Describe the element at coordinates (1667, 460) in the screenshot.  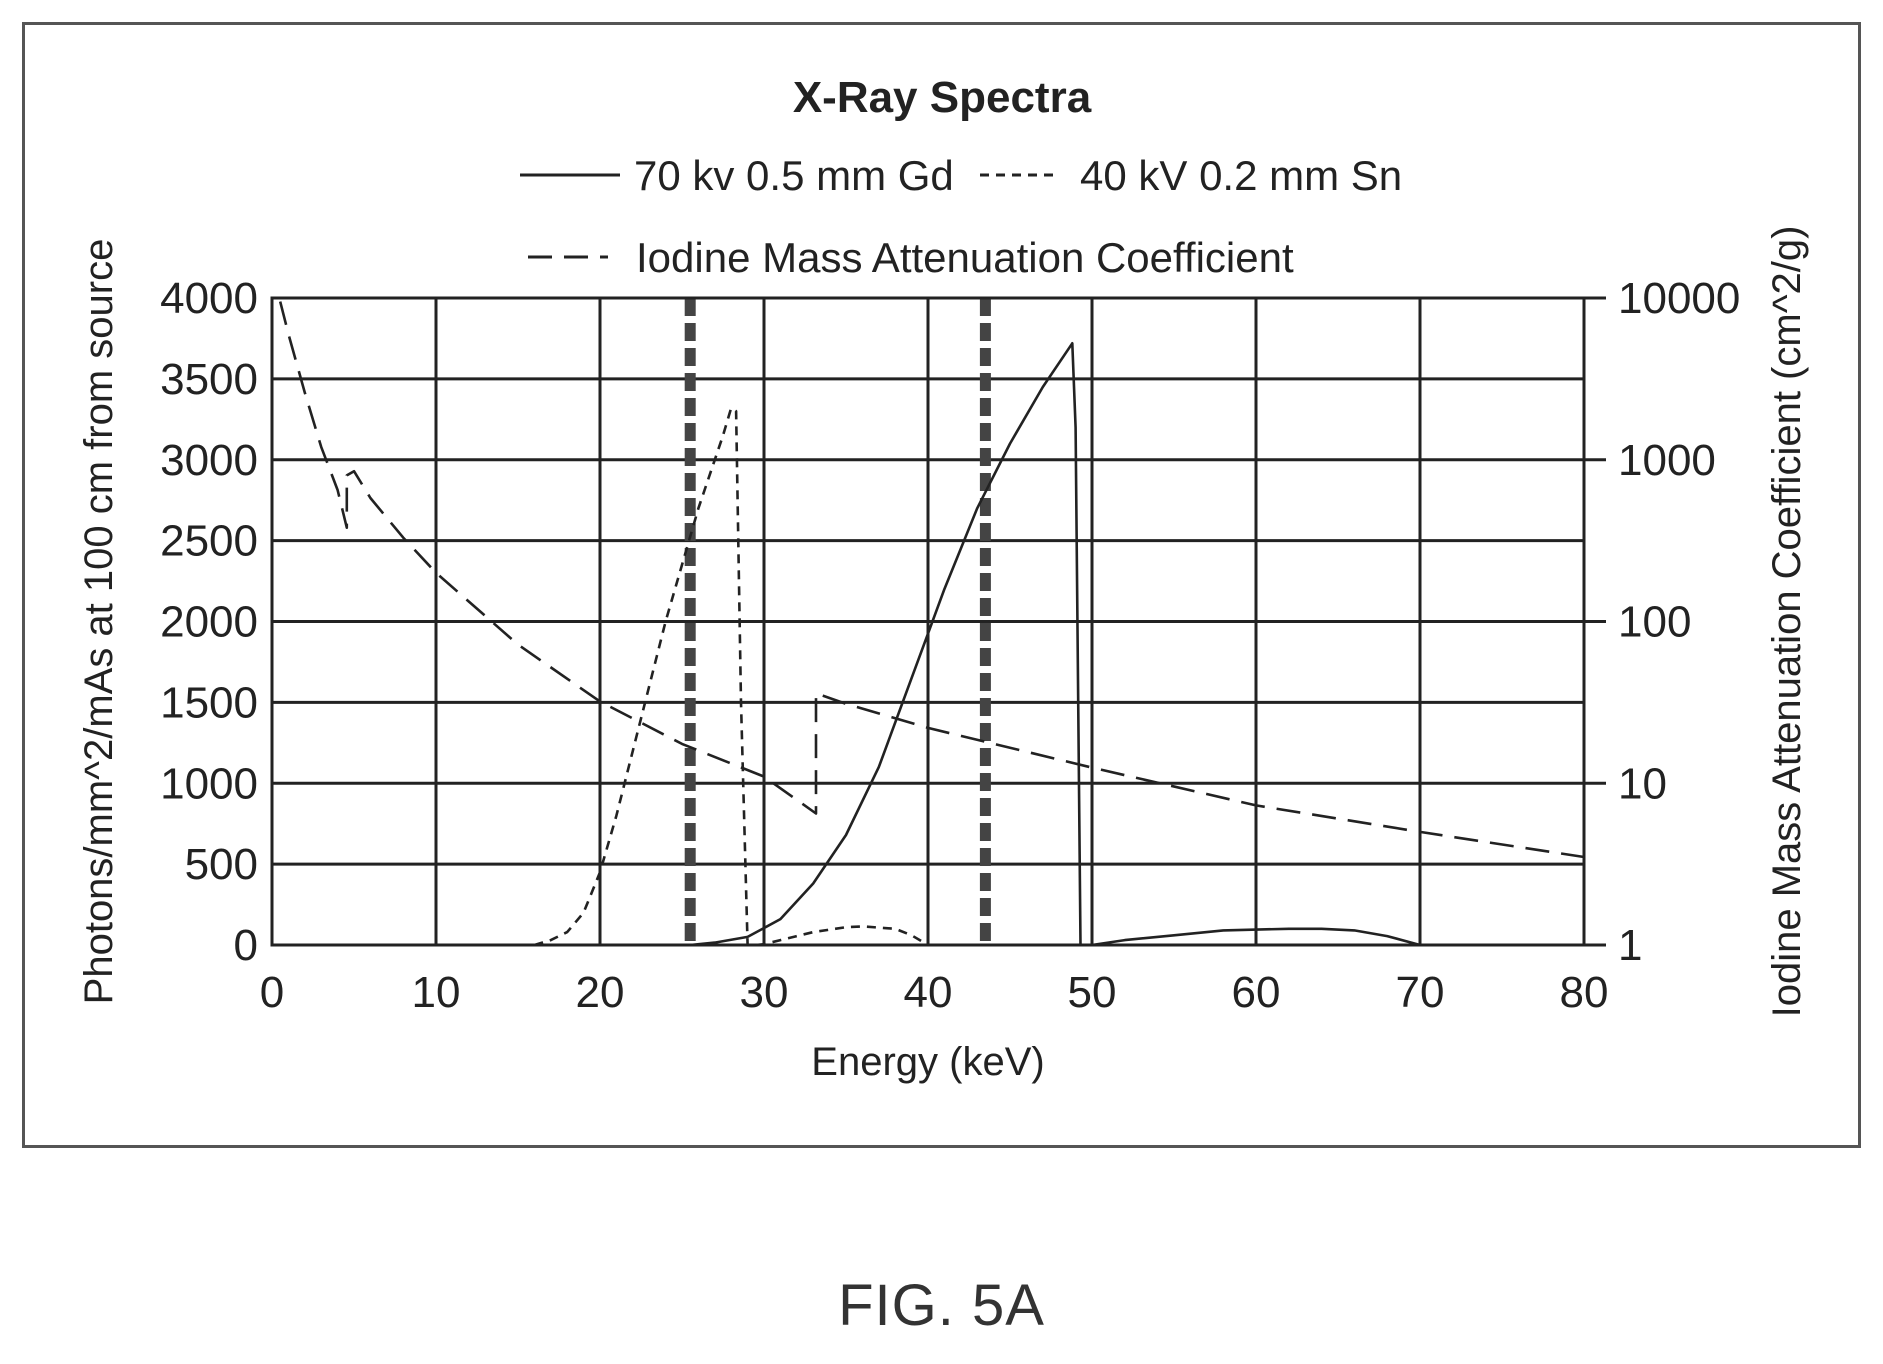
I see `y2-tick-label: 1000` at that location.